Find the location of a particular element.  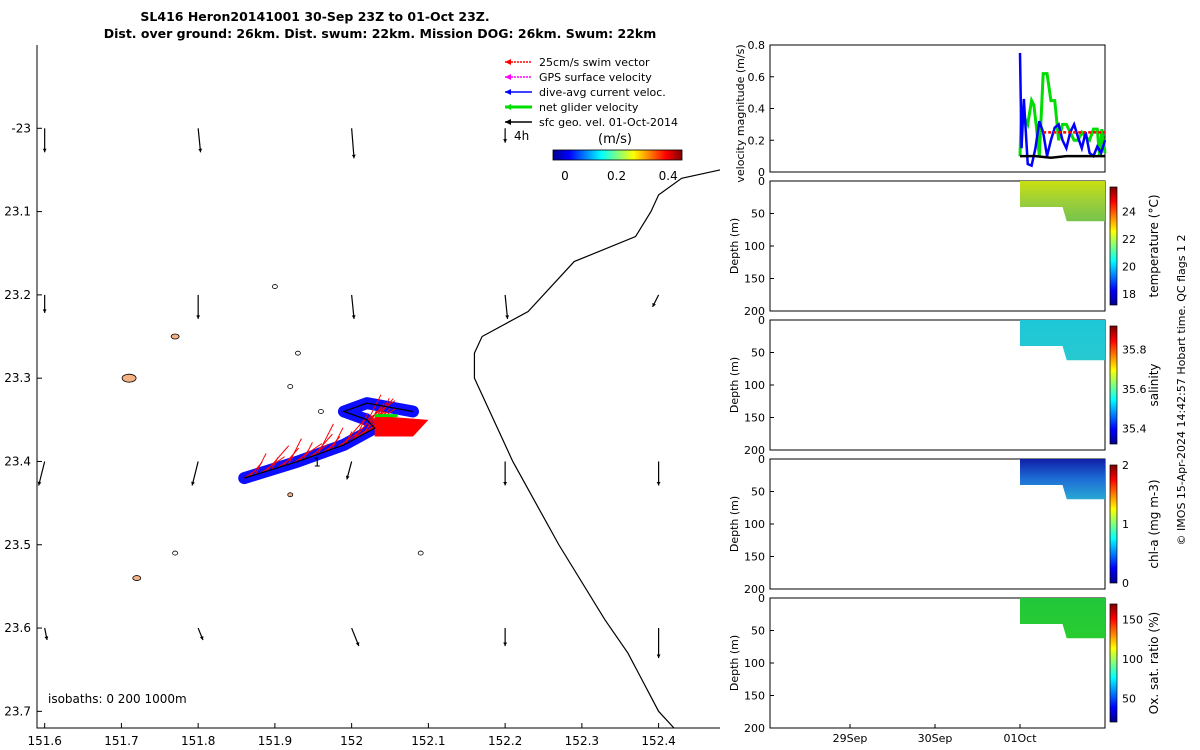

legend-label: net glider velocity is located at coordinates (589, 107).